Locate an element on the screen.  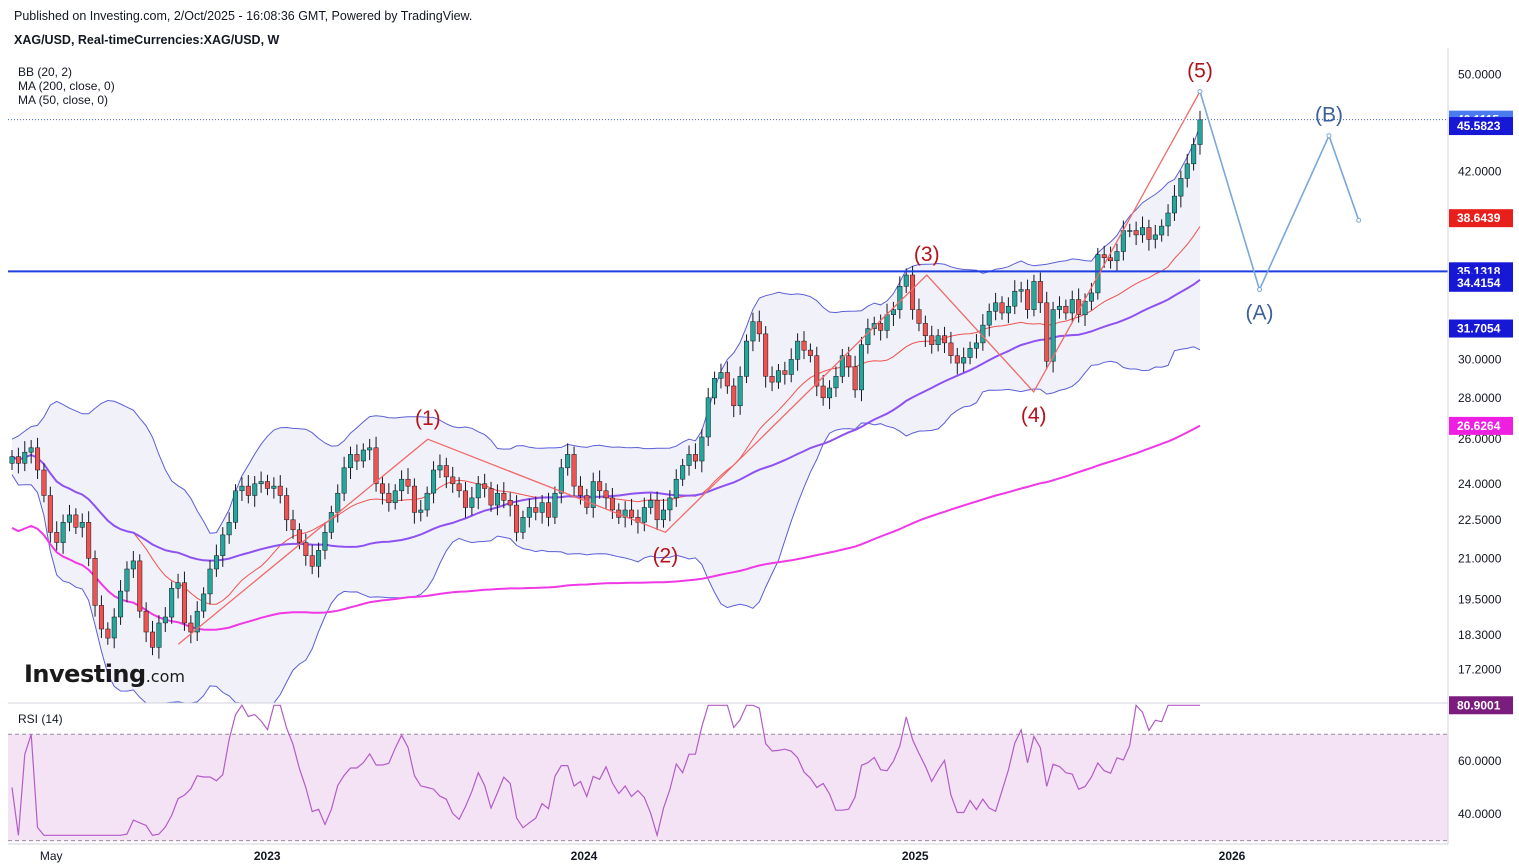
indicator-ma200-label: MA (200, close, 0) is located at coordinates (66, 86).